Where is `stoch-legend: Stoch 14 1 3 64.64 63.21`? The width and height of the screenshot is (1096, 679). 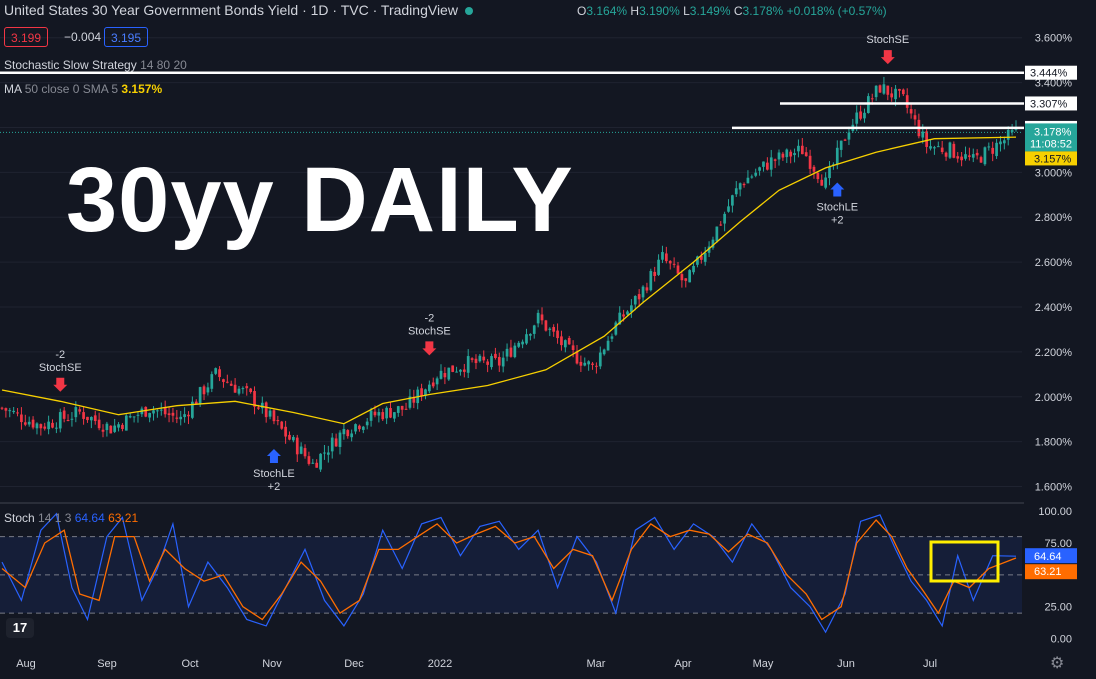 stoch-legend: Stoch 14 1 3 64.64 63.21 is located at coordinates (71, 518).